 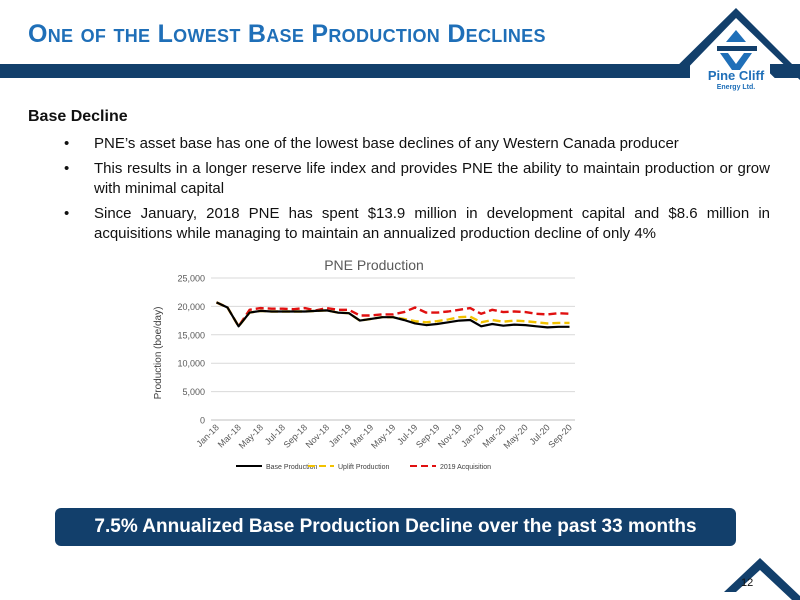 I want to click on chart-x-tick-label: Nov-19, so click(x=450, y=436).